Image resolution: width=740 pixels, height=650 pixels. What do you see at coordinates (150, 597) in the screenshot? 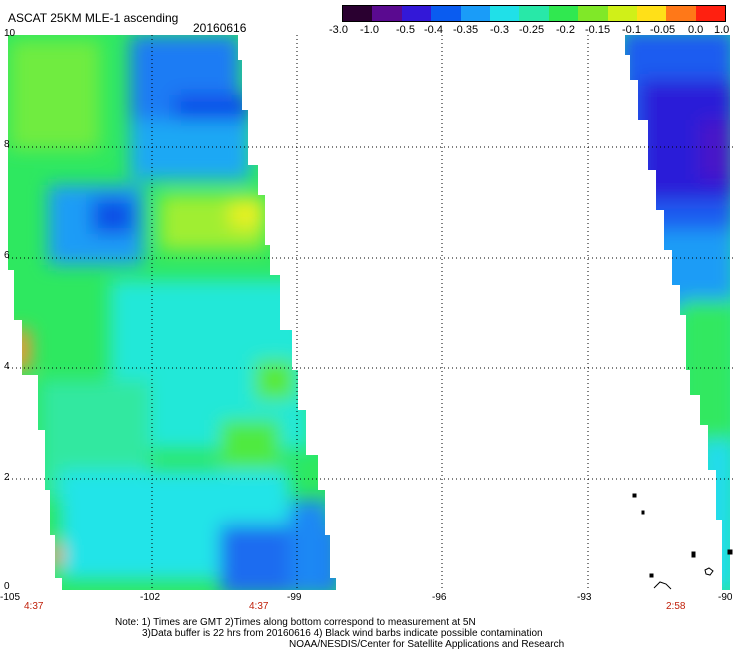
I see `lon-label: -102` at bounding box center [150, 597].